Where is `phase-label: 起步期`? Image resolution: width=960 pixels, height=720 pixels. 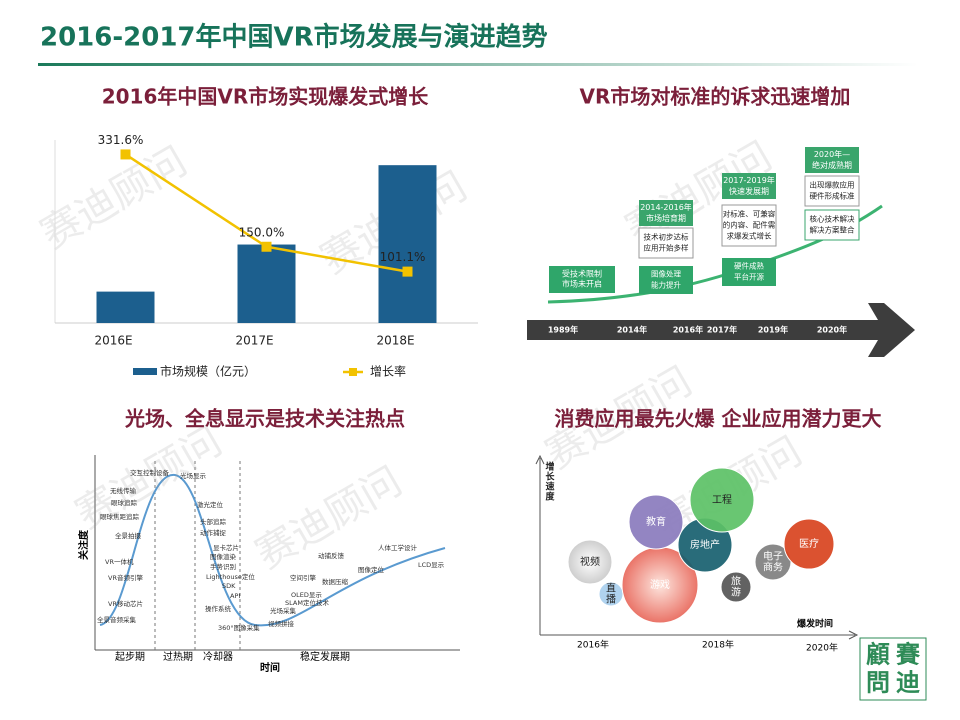 phase-label: 起步期 is located at coordinates (130, 657).